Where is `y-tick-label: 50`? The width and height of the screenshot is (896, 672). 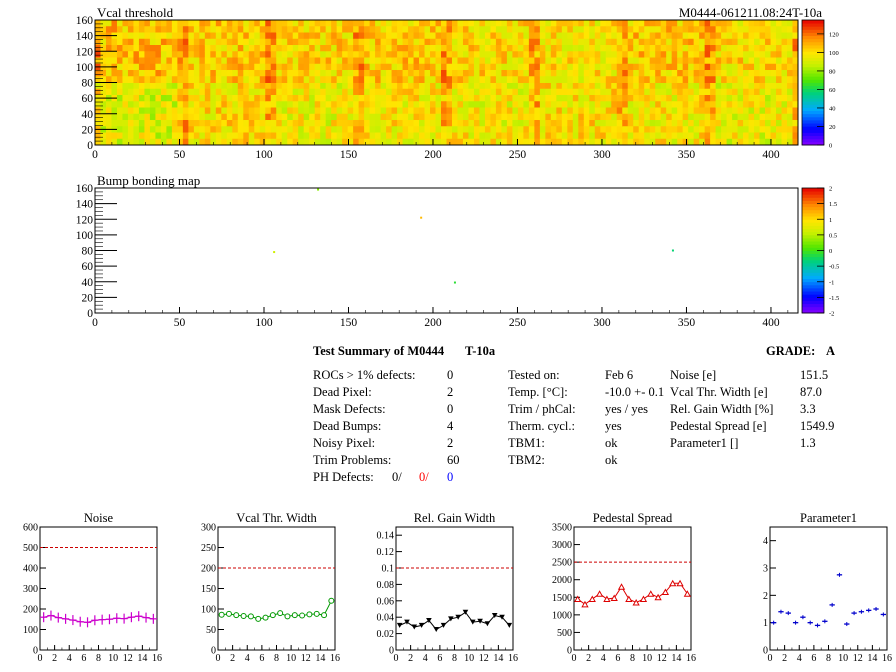 y-tick-label: 50 is located at coordinates (211, 630).